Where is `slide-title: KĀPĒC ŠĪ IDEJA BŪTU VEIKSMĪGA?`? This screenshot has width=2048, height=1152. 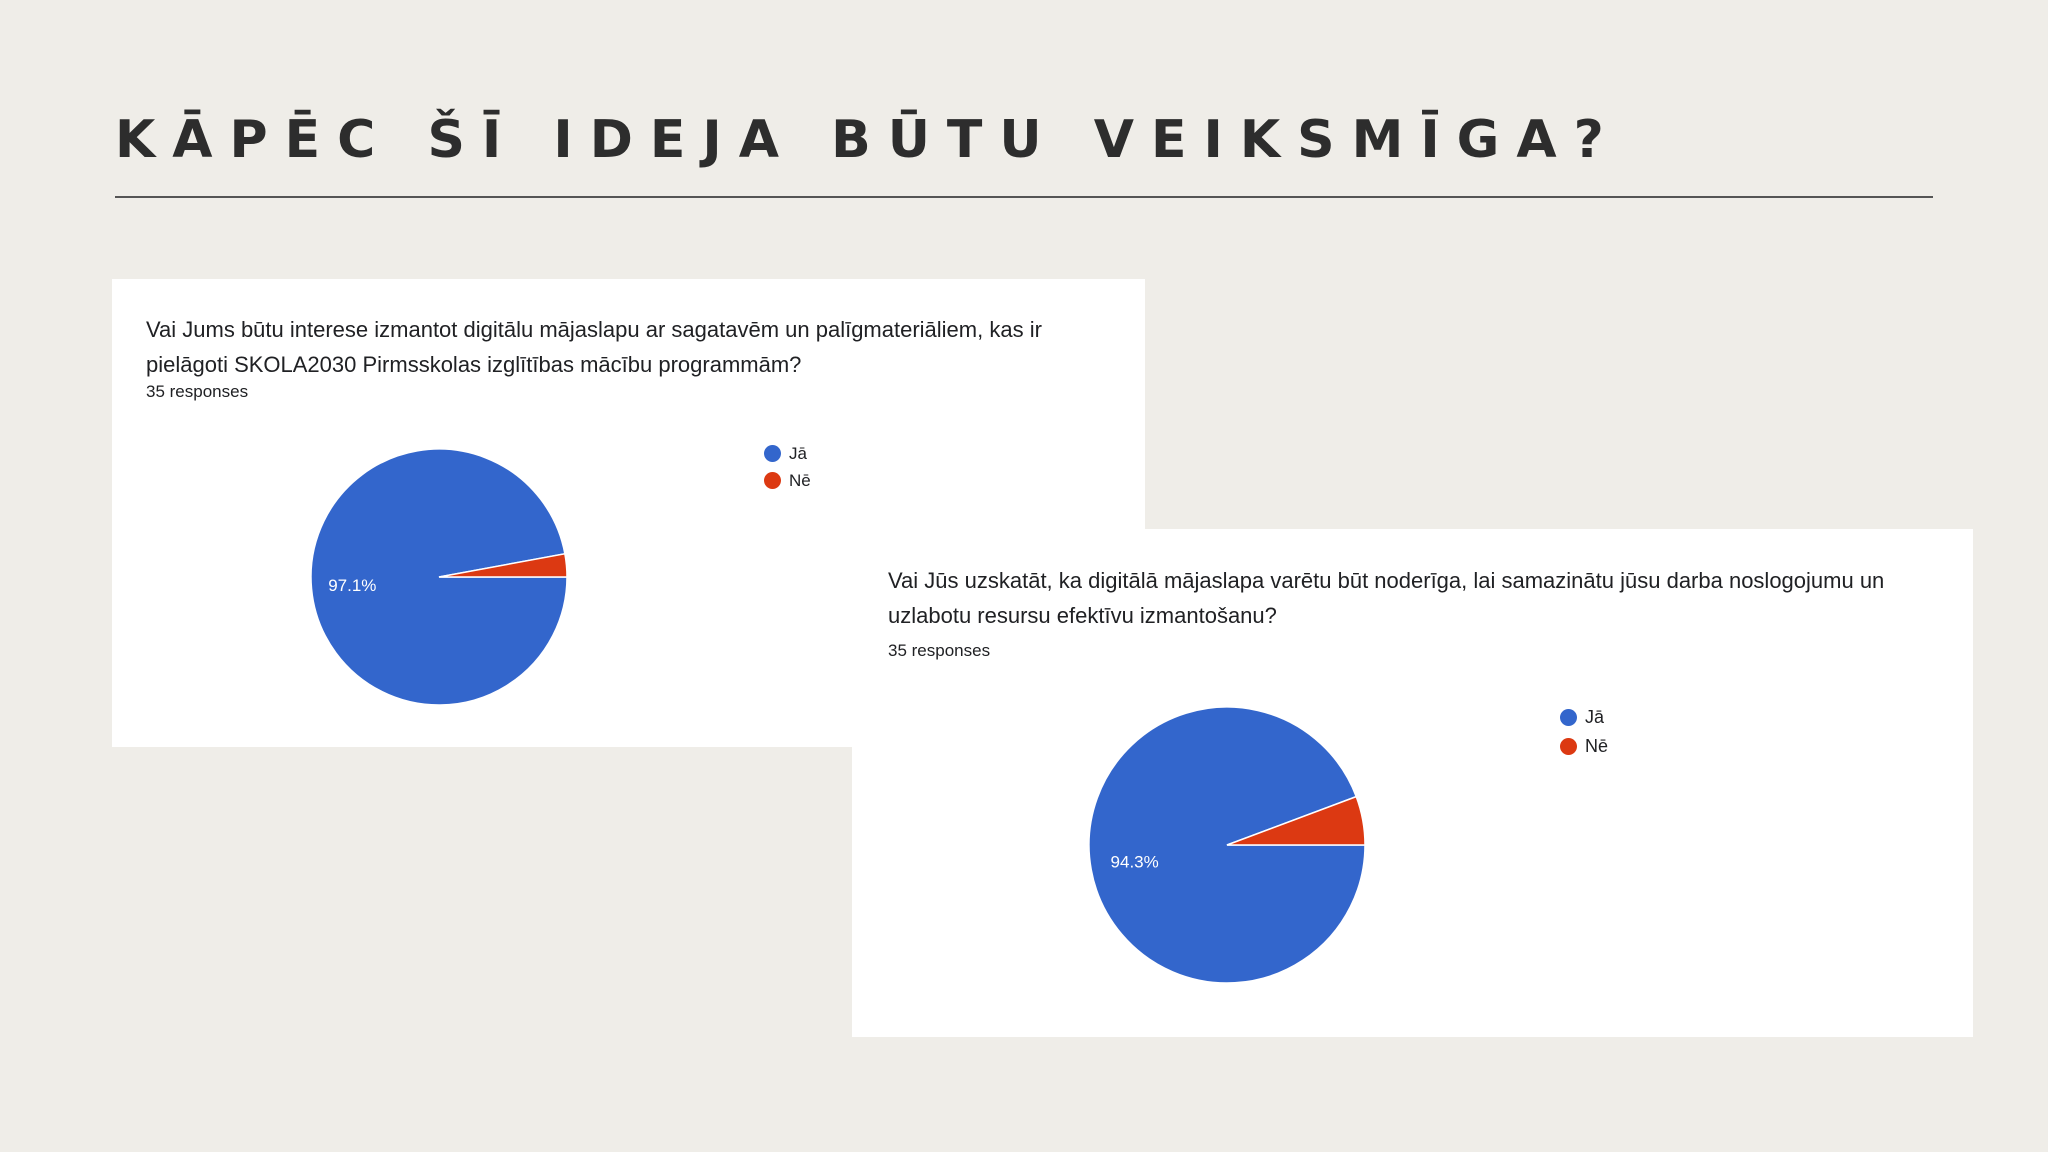 slide-title: KĀPĒC ŠĪ IDEJA BŪTU VEIKSMĪGA? is located at coordinates (868, 140).